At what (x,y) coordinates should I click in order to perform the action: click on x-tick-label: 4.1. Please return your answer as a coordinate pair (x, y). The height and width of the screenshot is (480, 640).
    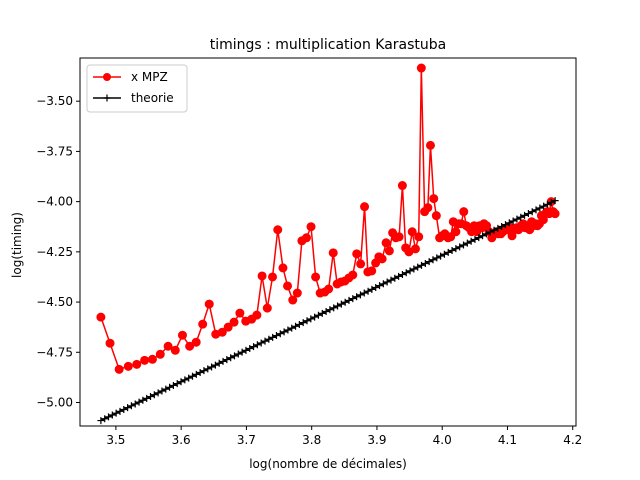
    Looking at the image, I should click on (507, 440).